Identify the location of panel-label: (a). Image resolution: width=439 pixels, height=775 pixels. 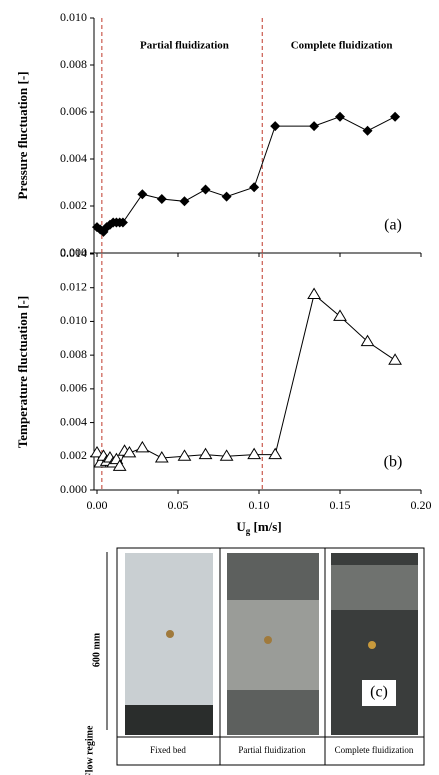
(393, 225).